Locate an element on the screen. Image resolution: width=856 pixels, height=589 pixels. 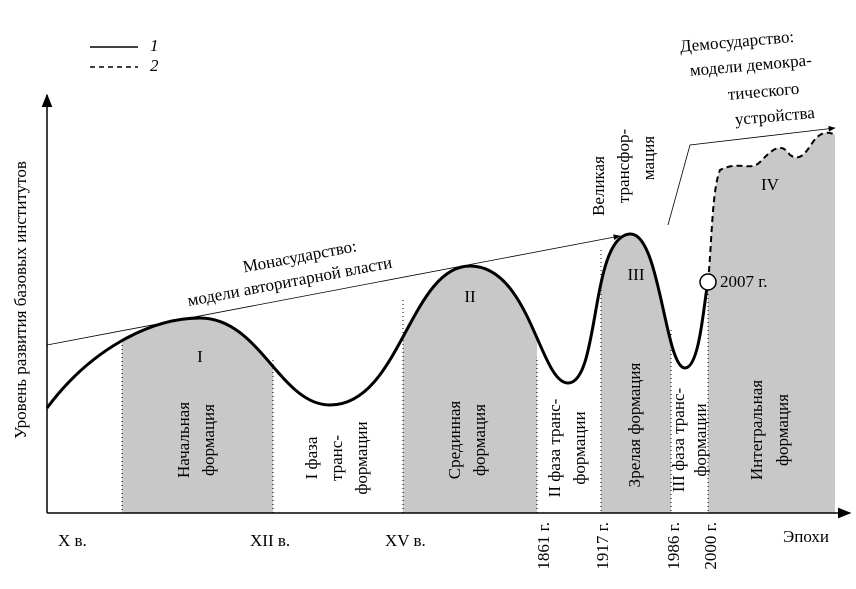
x-label: X в. is located at coordinates (72, 540).